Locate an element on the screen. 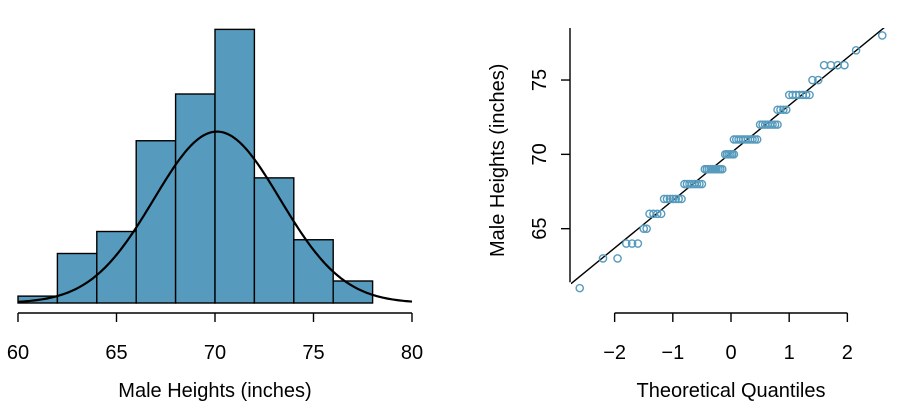 This screenshot has height=404, width=900. qq-y-ticks: 65 70 75 is located at coordinates (549, 154).